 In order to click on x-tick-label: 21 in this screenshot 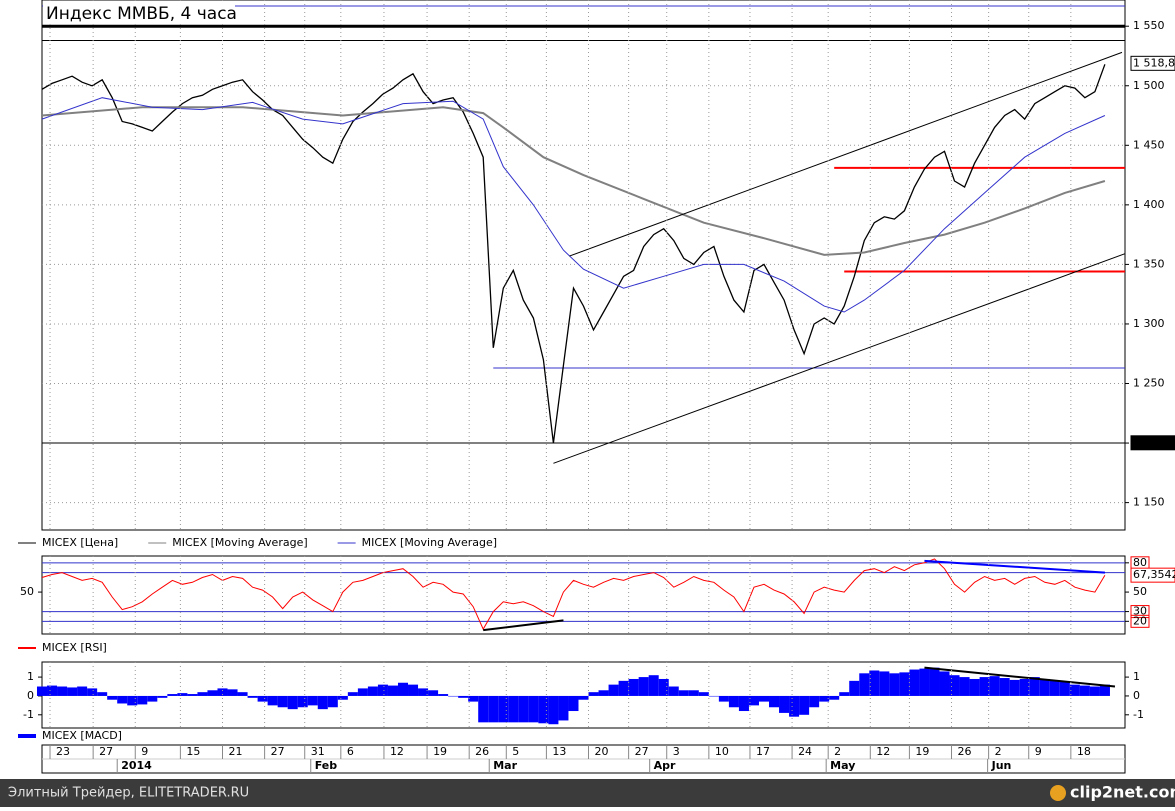, I will do `click(236, 751)`.